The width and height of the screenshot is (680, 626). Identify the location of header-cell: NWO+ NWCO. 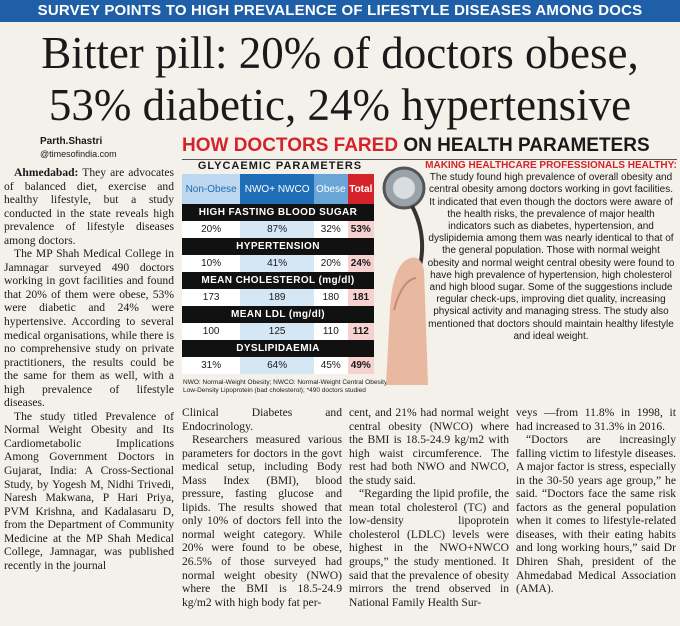
(277, 189).